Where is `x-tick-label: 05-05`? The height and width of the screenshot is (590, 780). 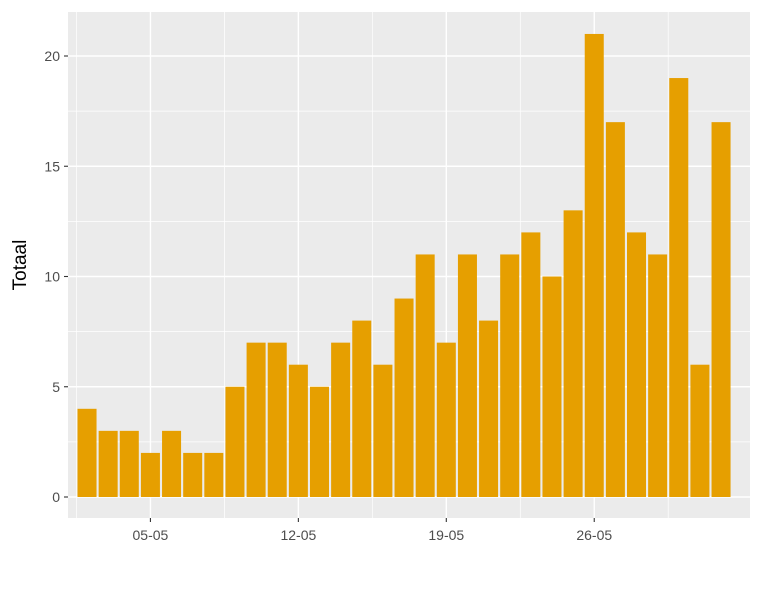
x-tick-label: 05-05 is located at coordinates (151, 535).